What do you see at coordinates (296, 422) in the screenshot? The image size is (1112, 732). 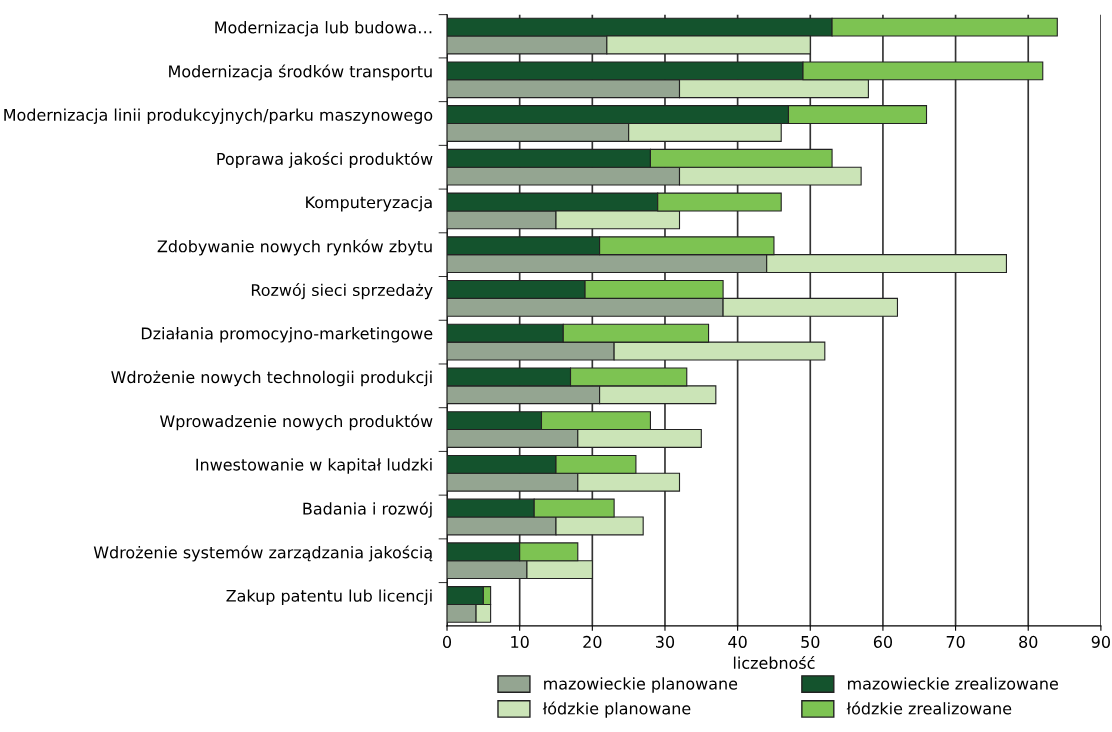 I see `y-tick-label: Wprowadzenie nowych produktów` at bounding box center [296, 422].